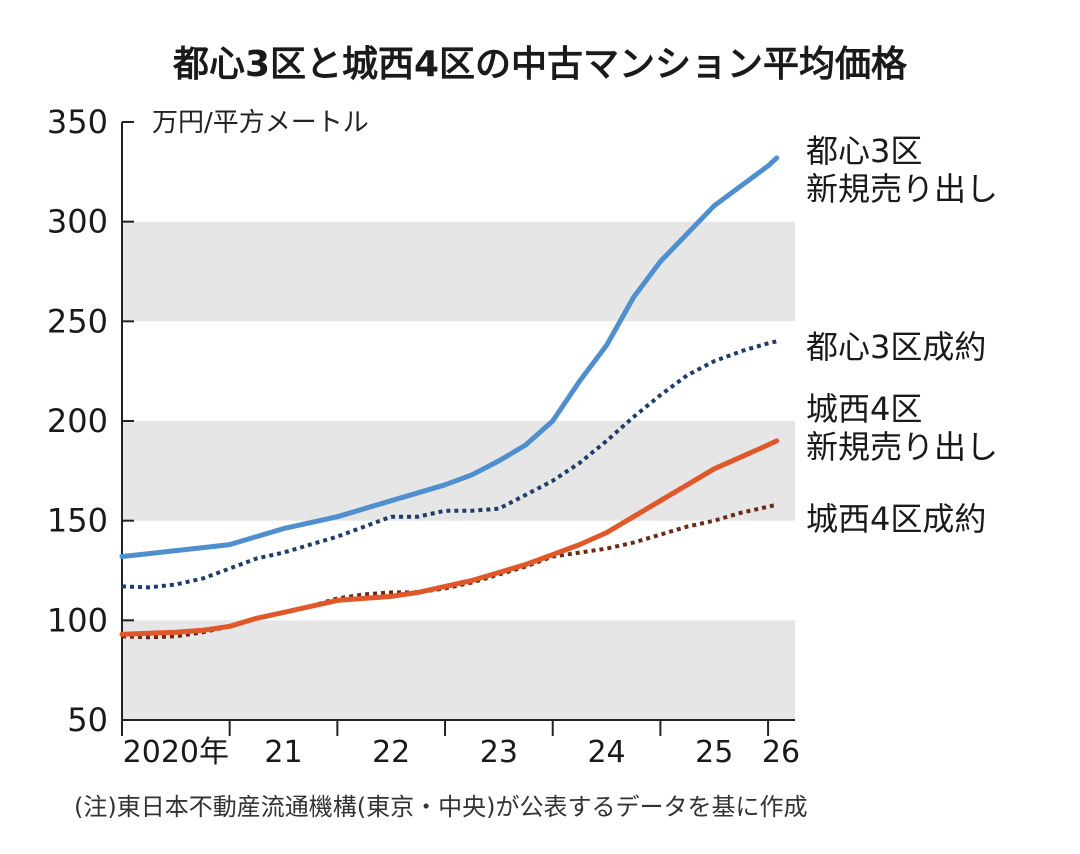 Image resolution: width=1080 pixels, height=854 pixels. Describe the element at coordinates (902, 447) in the screenshot. I see `series-label-2-1: 新規売り出し` at that location.